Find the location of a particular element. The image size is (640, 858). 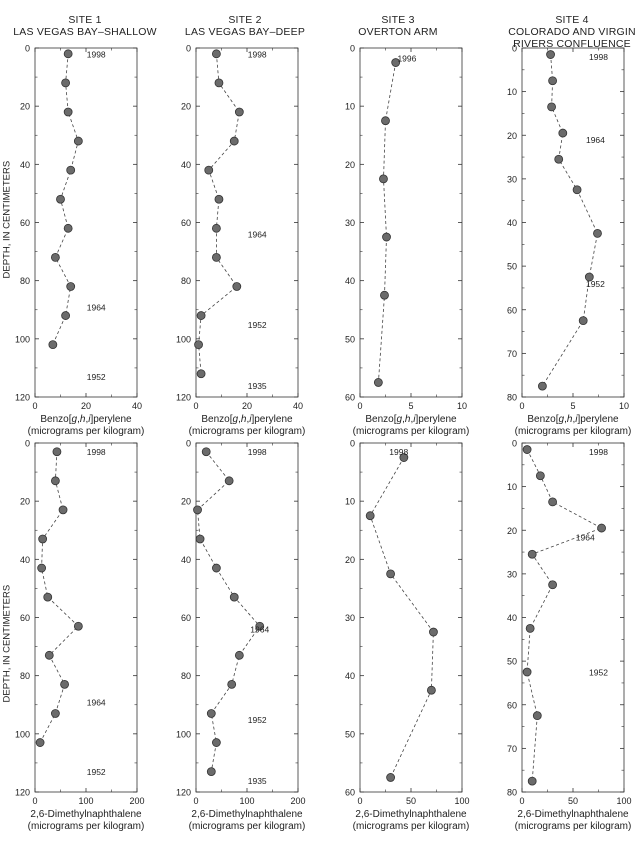

x-tick-label: 40 is located at coordinates (137, 406).